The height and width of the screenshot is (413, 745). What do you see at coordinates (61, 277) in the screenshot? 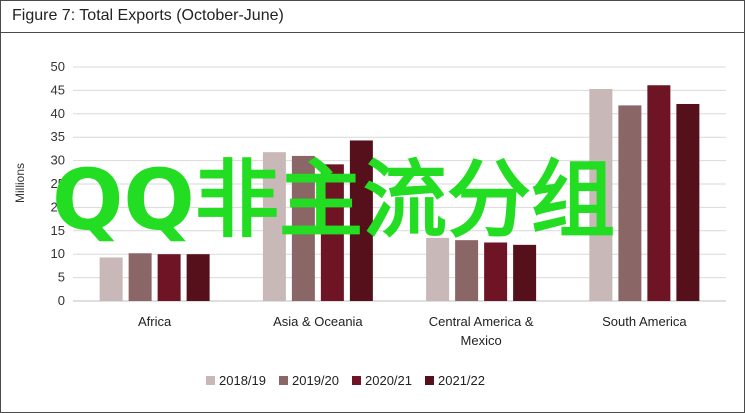
I see `y-tick-label: 5` at bounding box center [61, 277].